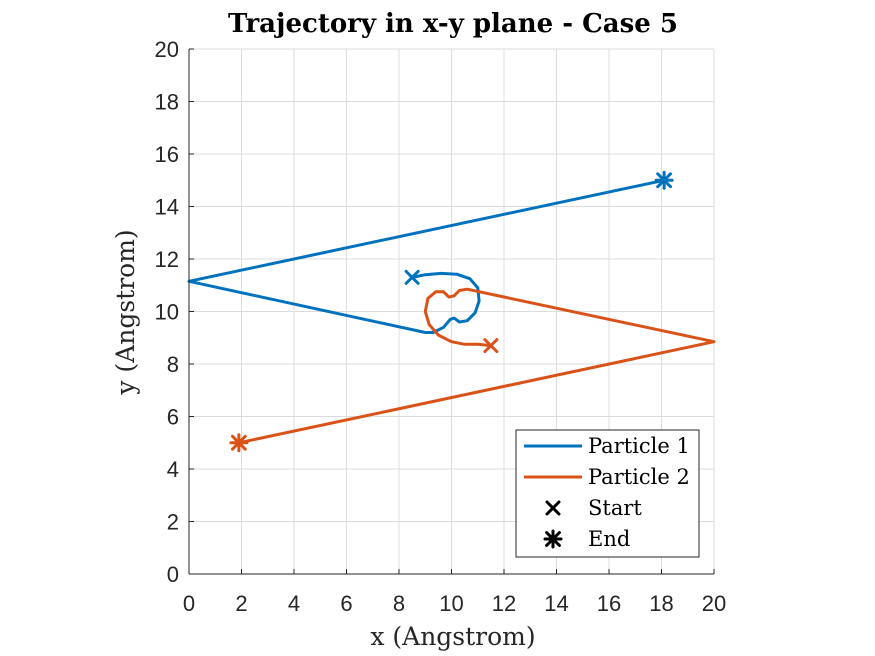 The width and height of the screenshot is (875, 656). What do you see at coordinates (661, 603) in the screenshot?
I see `x-tick-label: 18` at bounding box center [661, 603].